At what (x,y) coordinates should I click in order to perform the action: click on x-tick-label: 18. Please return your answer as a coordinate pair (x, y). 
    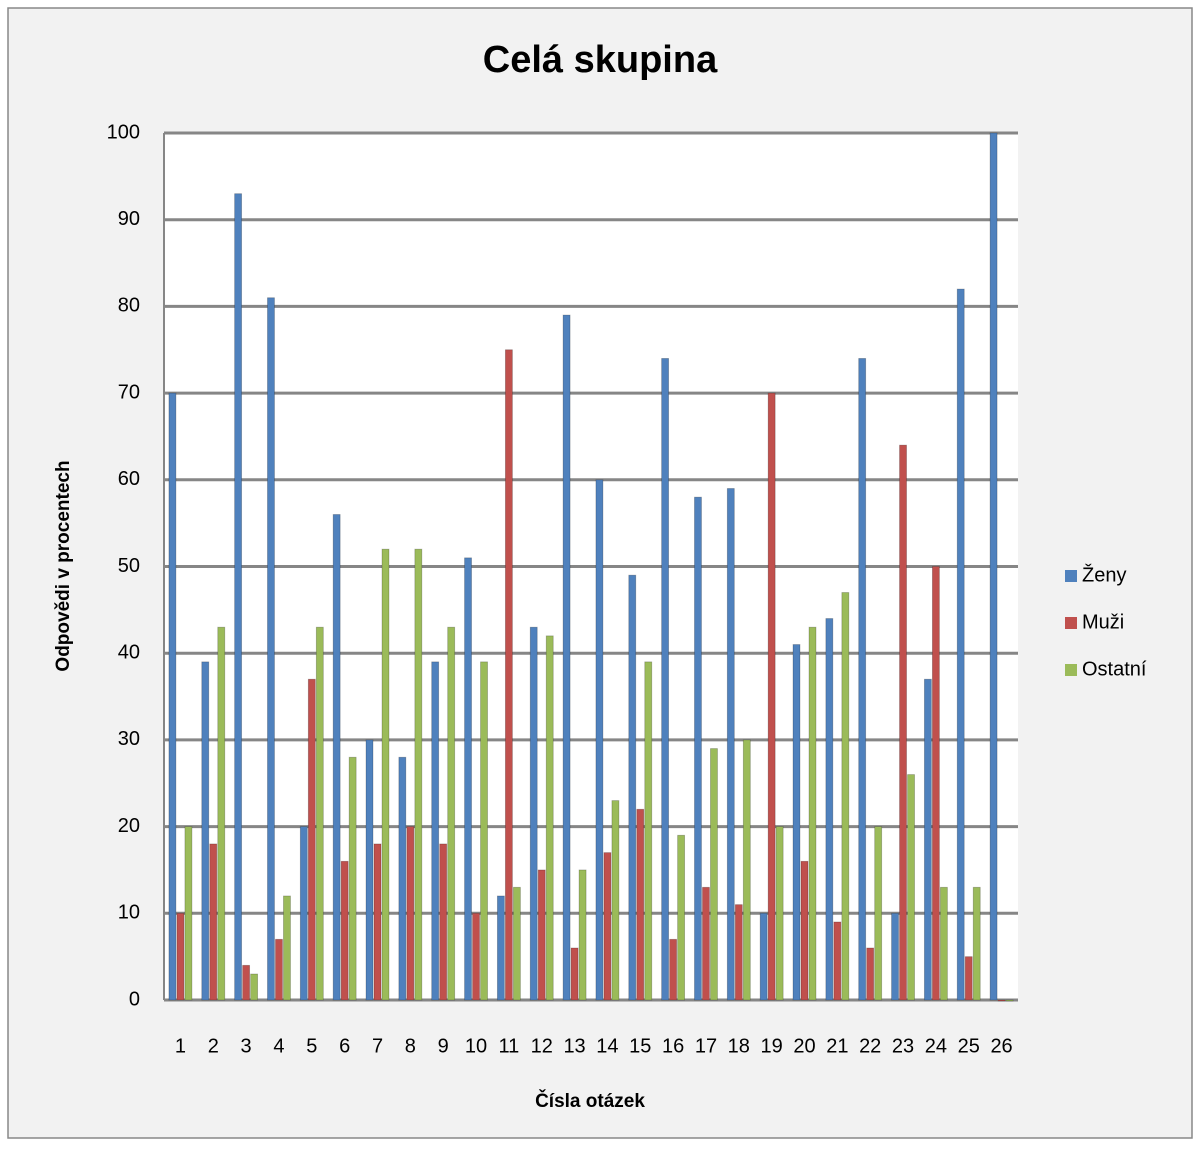
    Looking at the image, I should click on (739, 1046).